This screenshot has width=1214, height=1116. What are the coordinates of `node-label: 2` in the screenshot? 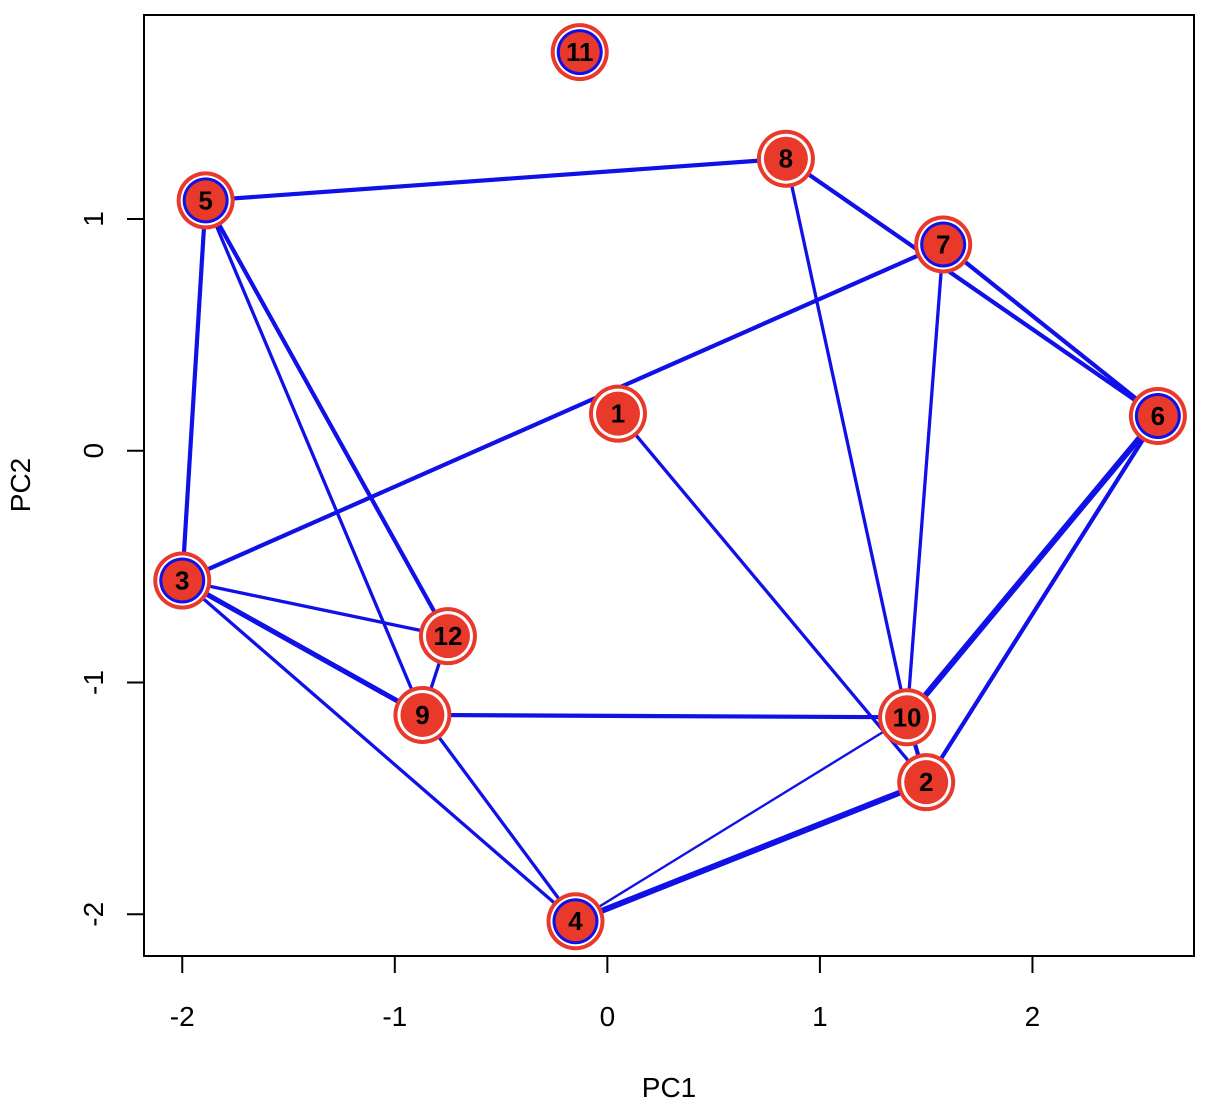 It's located at (926, 782).